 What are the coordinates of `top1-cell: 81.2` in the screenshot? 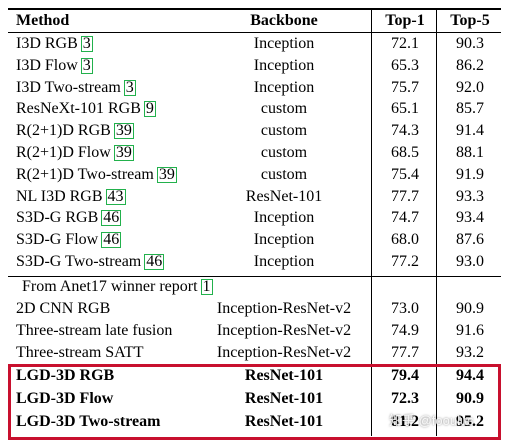 It's located at (405, 421).